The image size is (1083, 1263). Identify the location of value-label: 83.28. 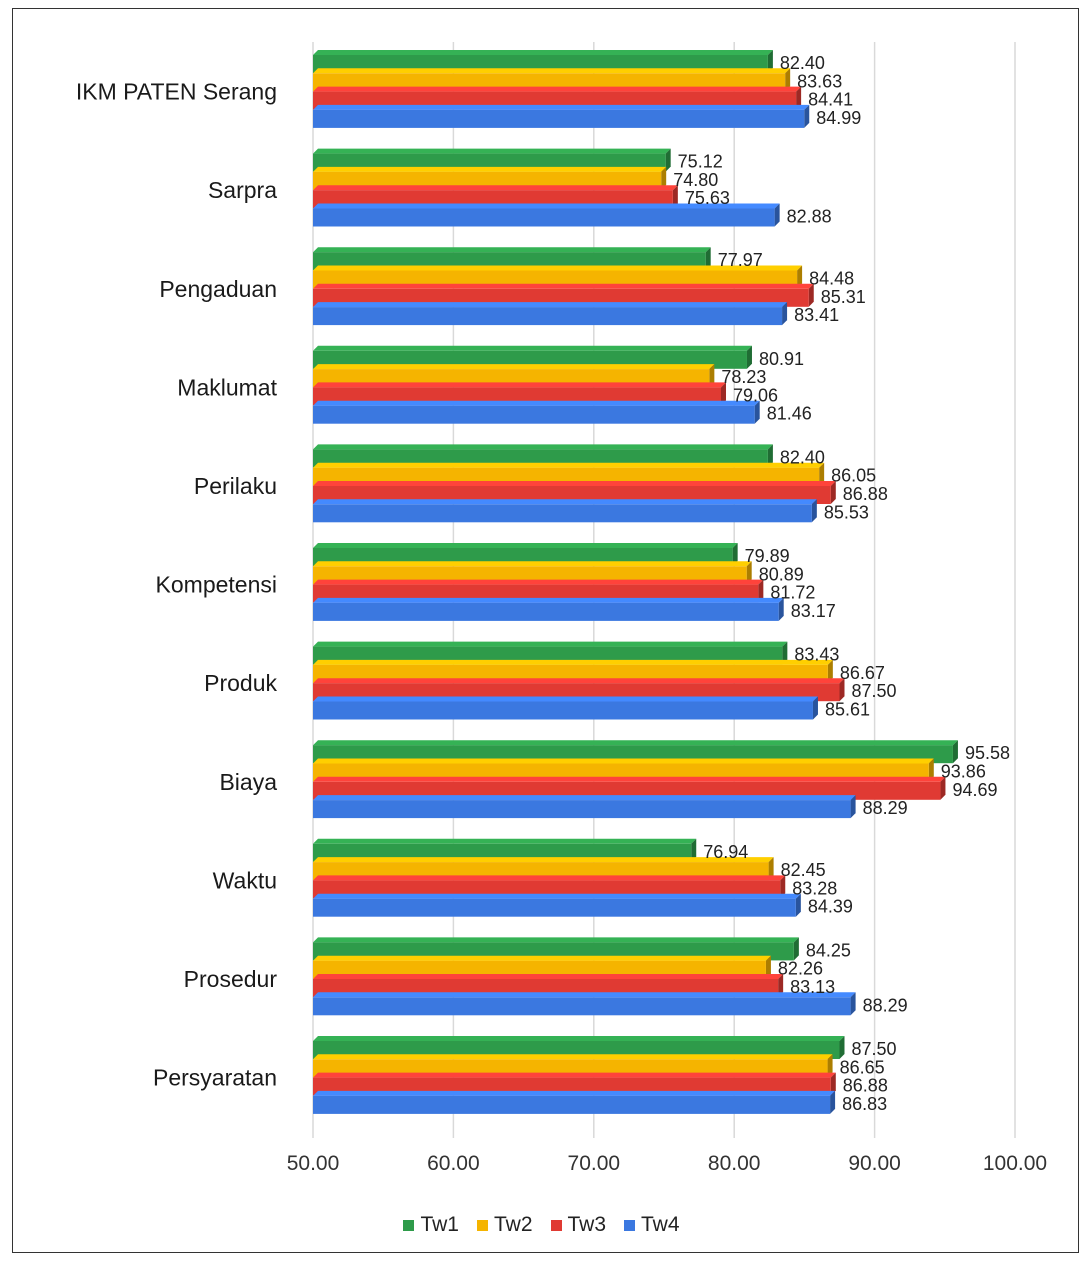
(814, 888).